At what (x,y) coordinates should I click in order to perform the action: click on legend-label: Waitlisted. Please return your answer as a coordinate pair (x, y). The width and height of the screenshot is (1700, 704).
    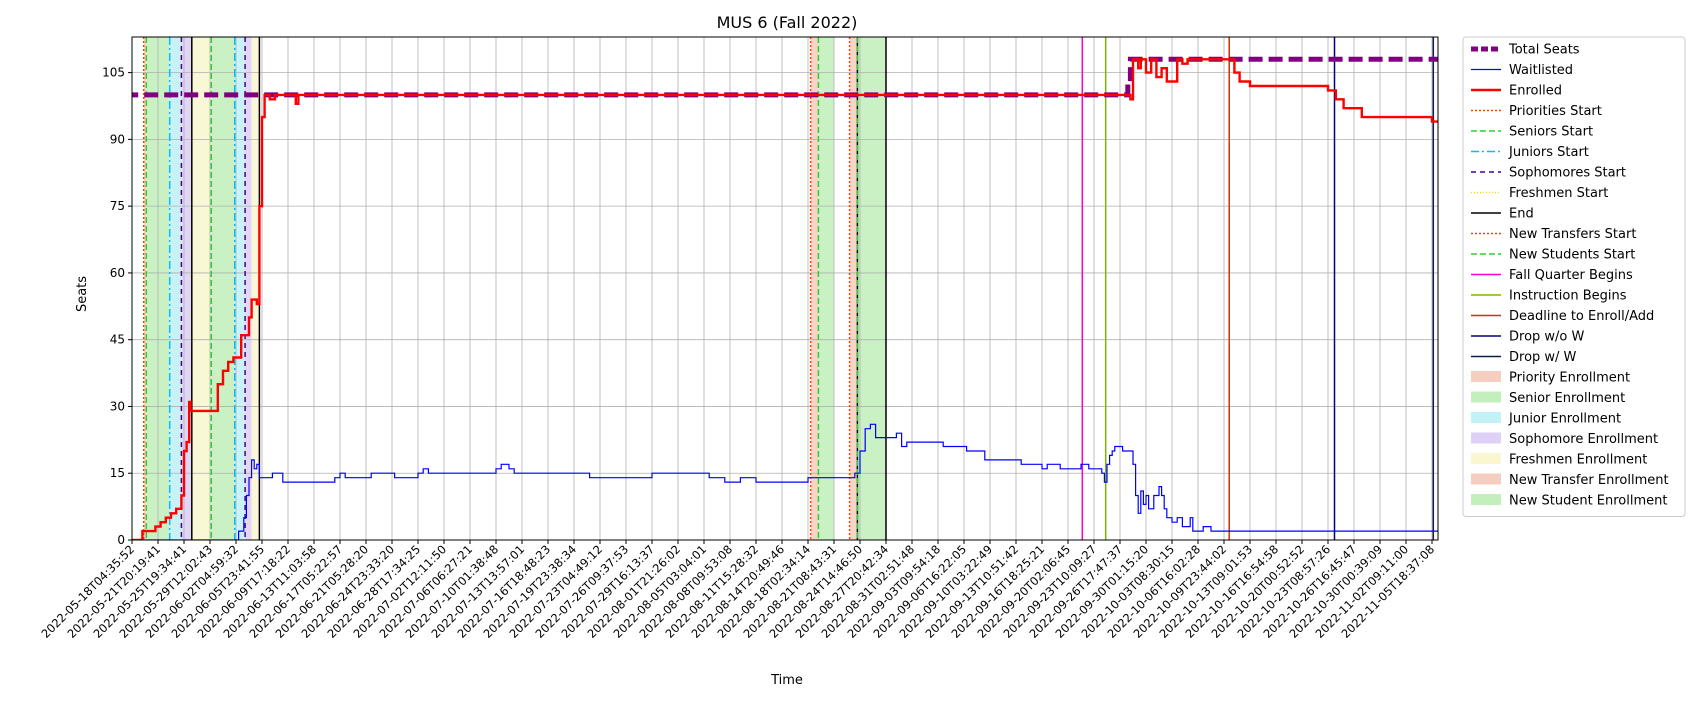
    Looking at the image, I should click on (1541, 70).